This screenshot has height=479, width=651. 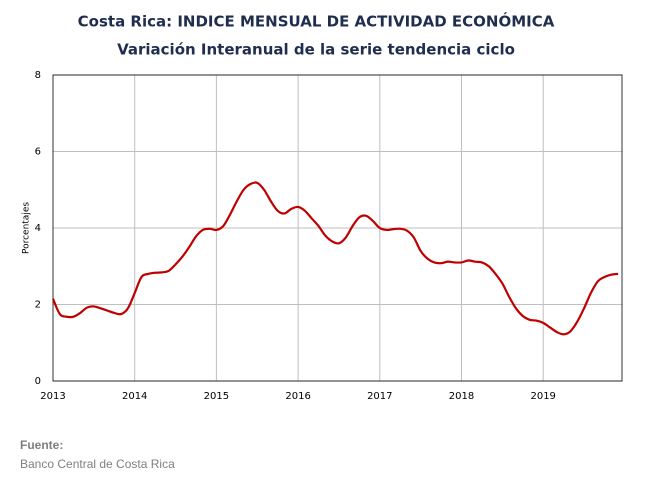 I want to click on source-title: Fuente:, so click(x=41, y=445).